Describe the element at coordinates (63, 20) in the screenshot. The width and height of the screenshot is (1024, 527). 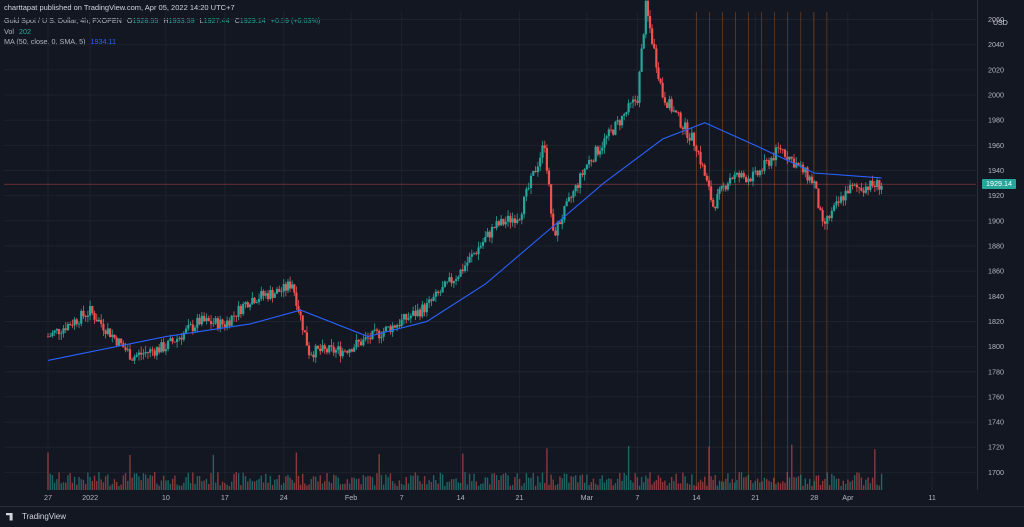
I see `symbol-name: Gold Spot / U.S. Dollar, 4h, FXOPEN` at that location.